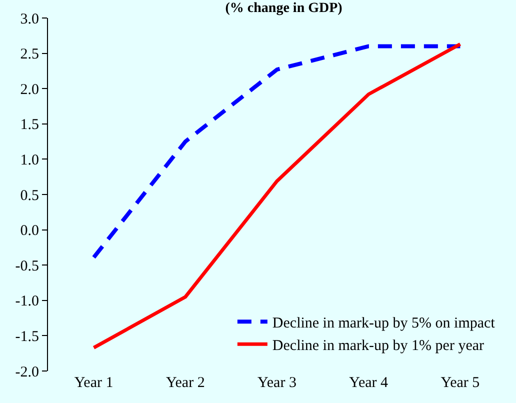 The width and height of the screenshot is (516, 403). I want to click on y-tick-label: -1.5, so click(27, 336).